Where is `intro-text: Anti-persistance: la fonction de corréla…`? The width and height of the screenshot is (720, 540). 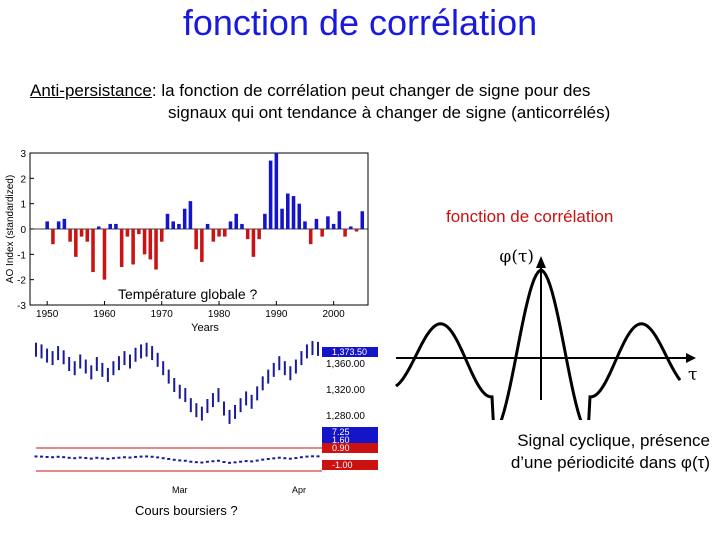
intro-text: Anti-persistance: la fonction de corréla… is located at coordinates (365, 102).